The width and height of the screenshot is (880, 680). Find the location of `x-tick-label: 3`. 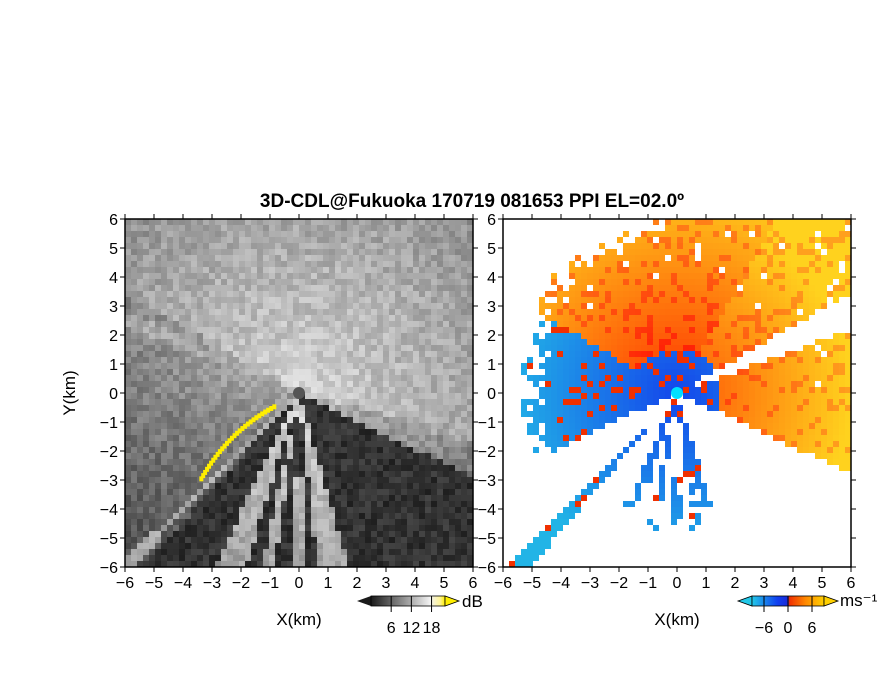

x-tick-label: 3 is located at coordinates (386, 583).